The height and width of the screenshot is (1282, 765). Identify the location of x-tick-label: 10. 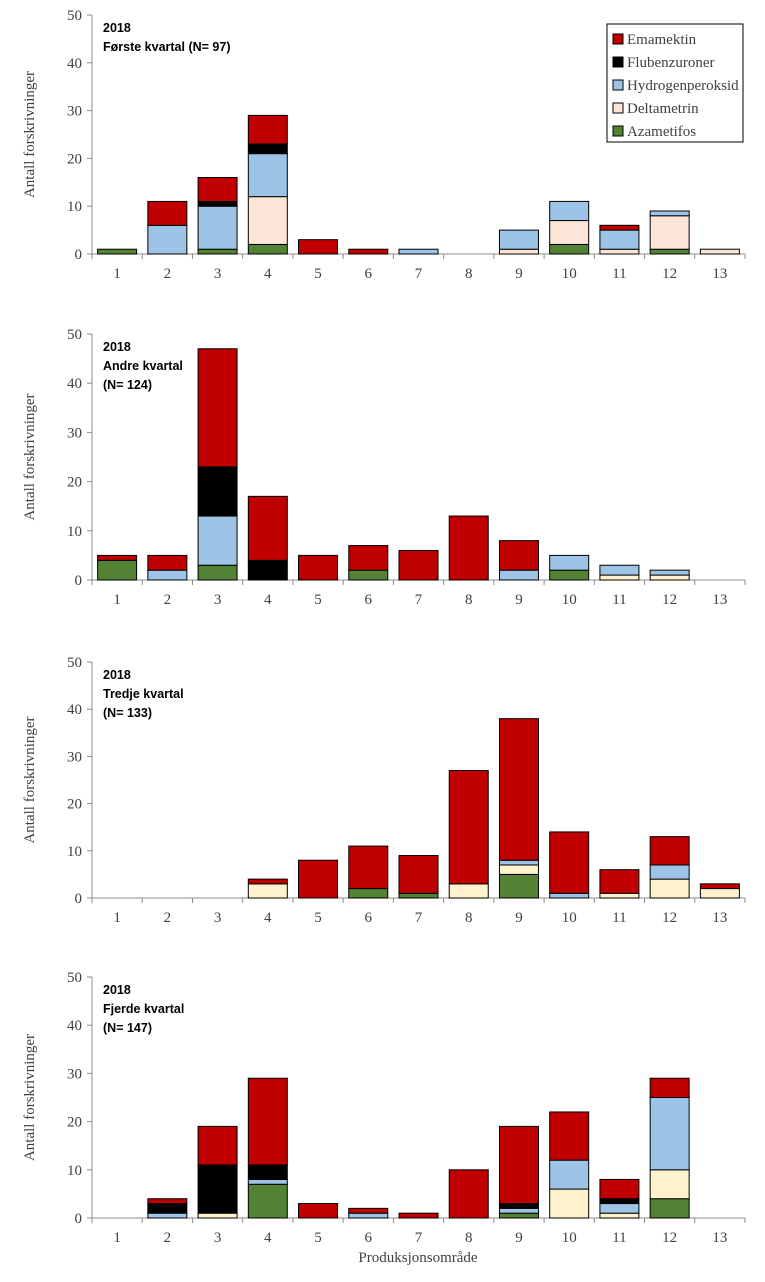
(569, 1238).